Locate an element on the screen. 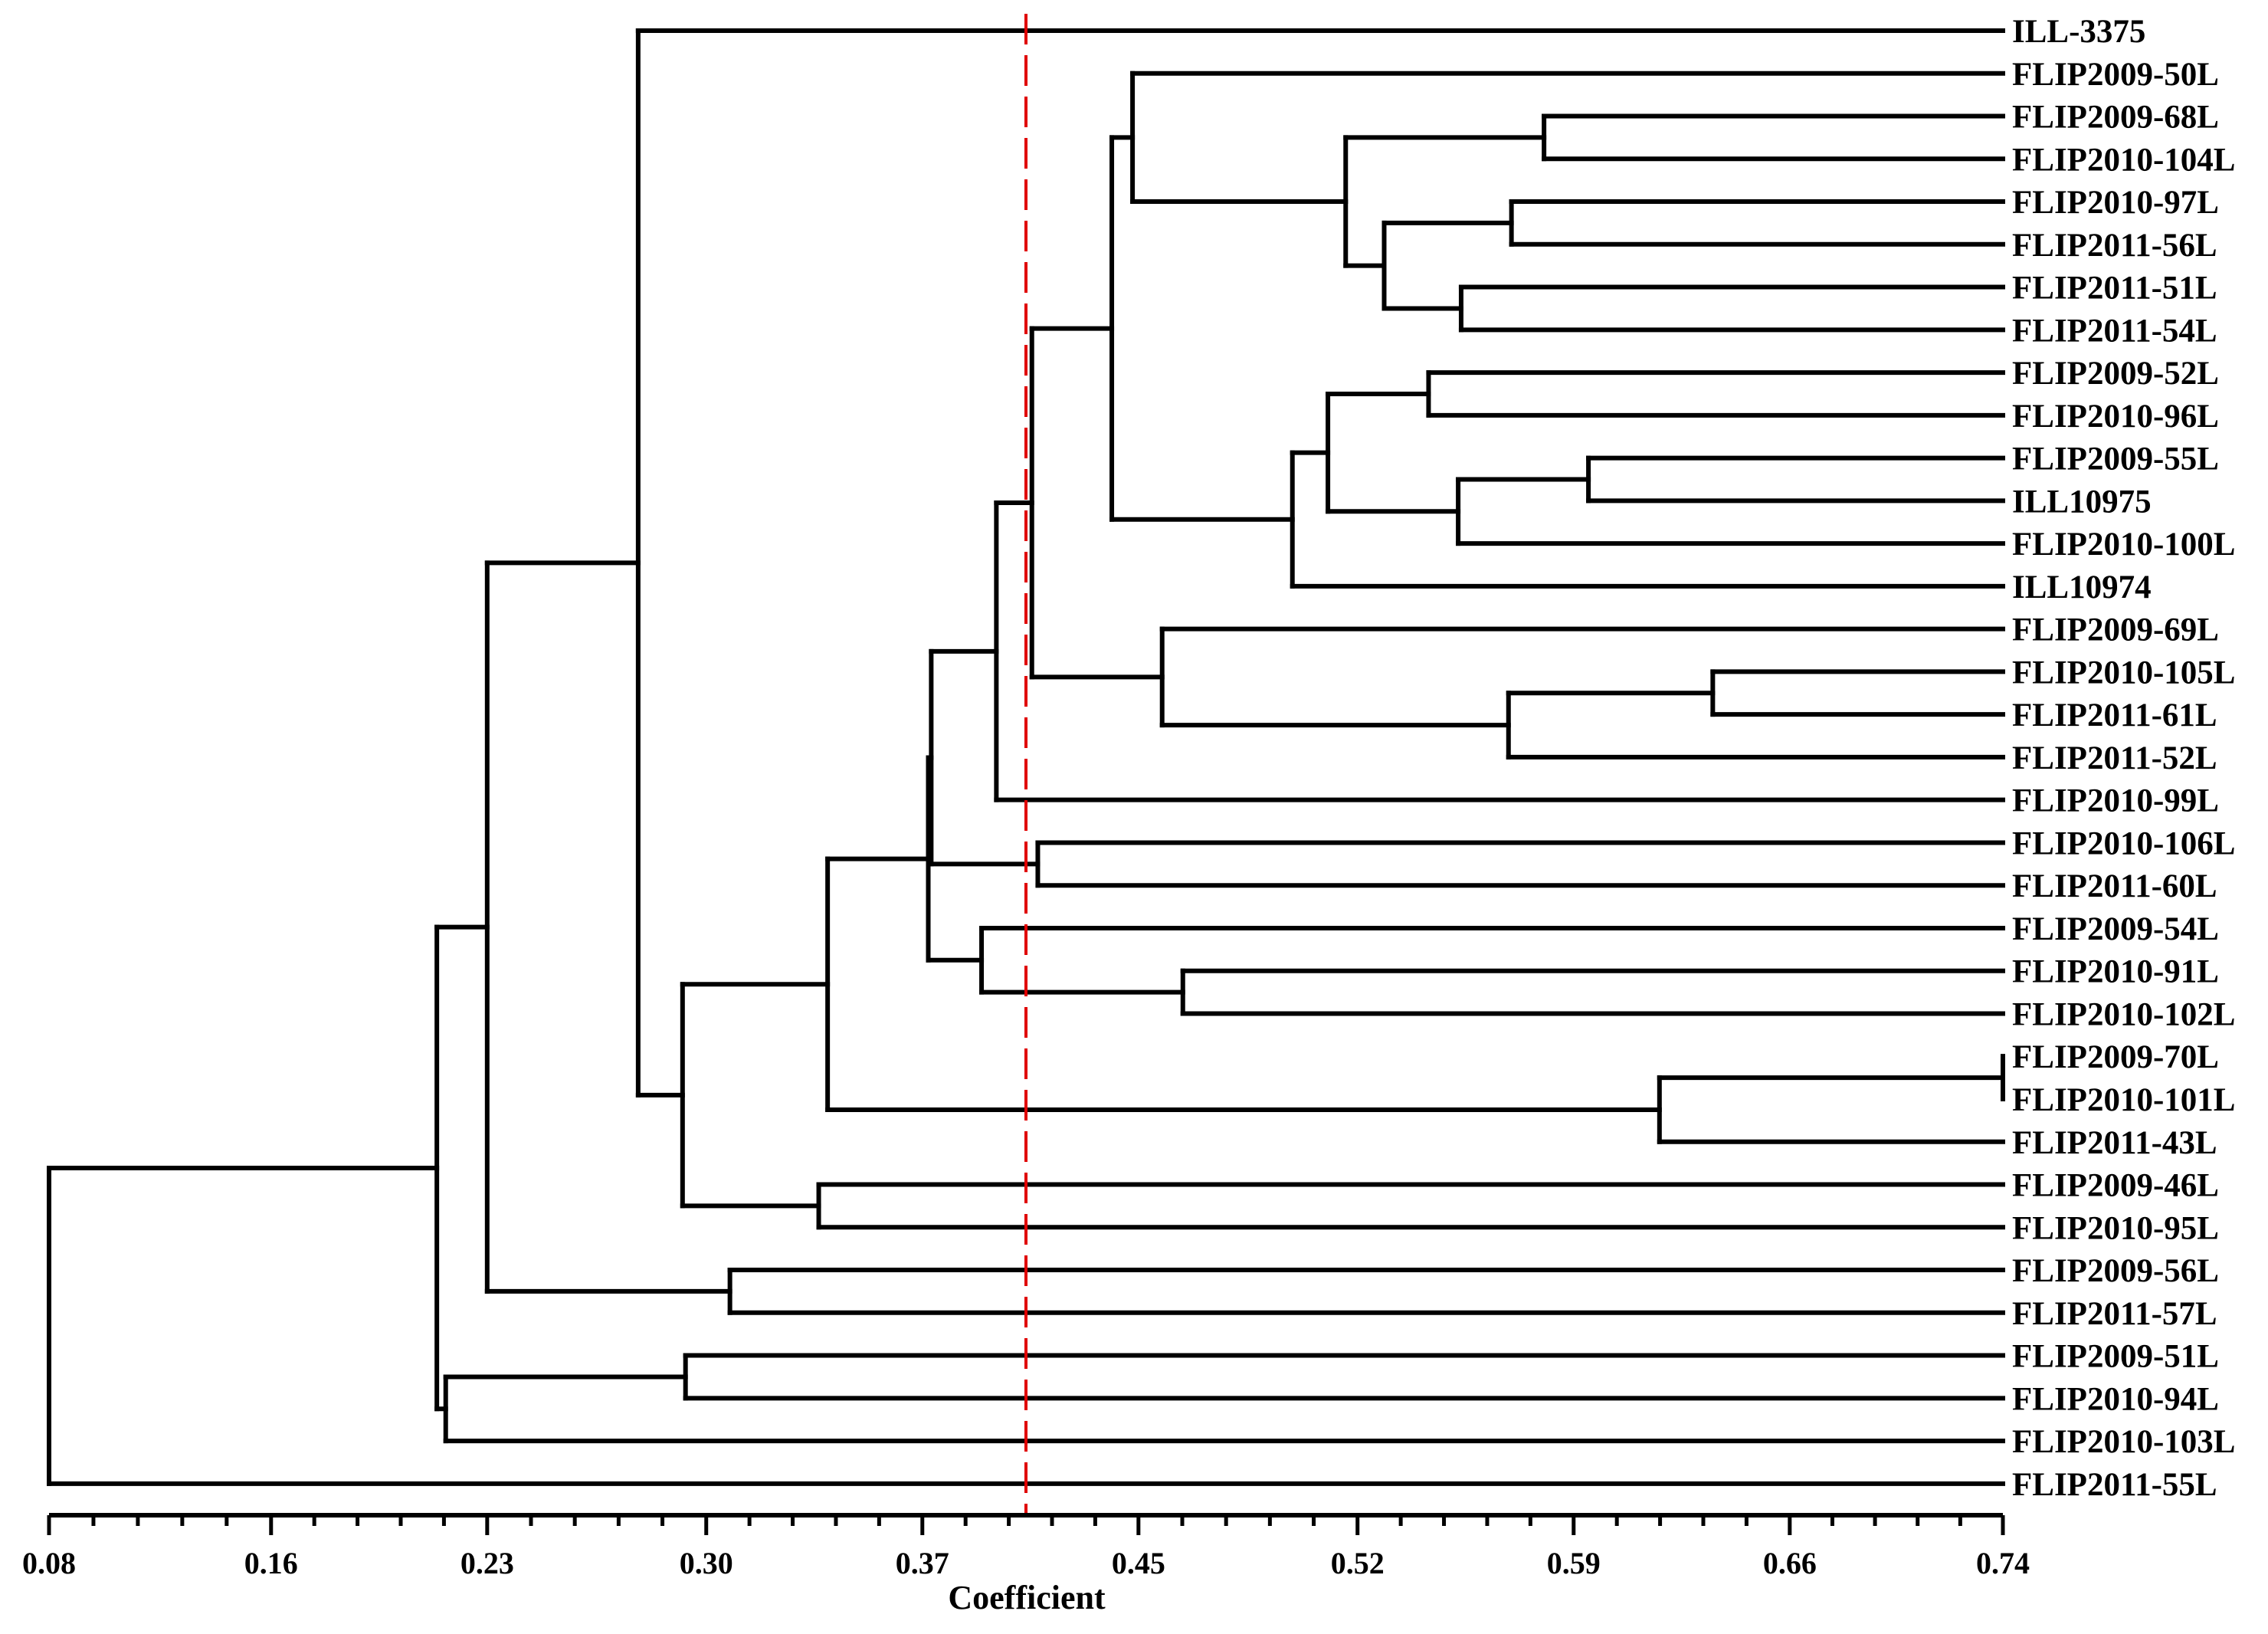 The height and width of the screenshot is (1634, 2268). leaf-label: FLIP2011-43L is located at coordinates (2114, 1143).